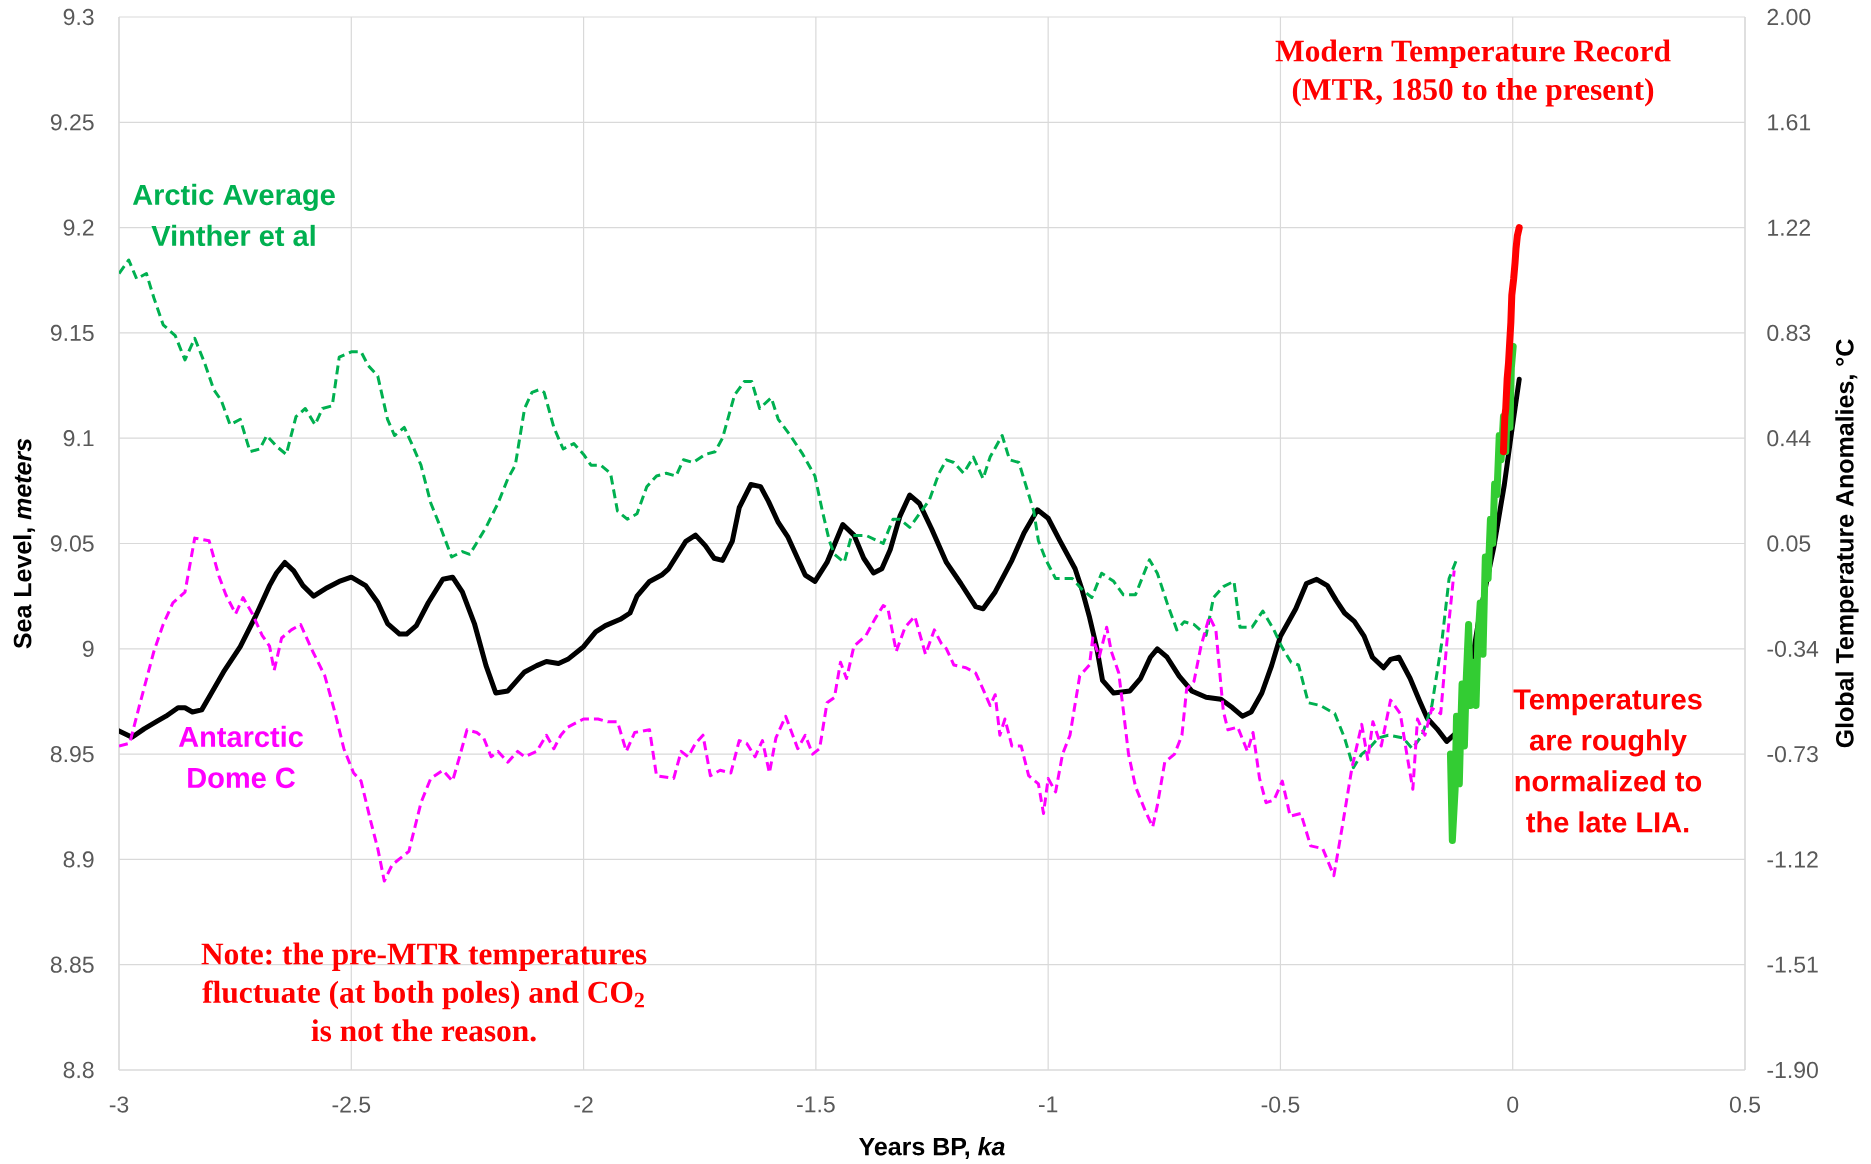 This screenshot has height=1164, width=1871. I want to click on y-tick-label: 9.2, so click(78, 227).